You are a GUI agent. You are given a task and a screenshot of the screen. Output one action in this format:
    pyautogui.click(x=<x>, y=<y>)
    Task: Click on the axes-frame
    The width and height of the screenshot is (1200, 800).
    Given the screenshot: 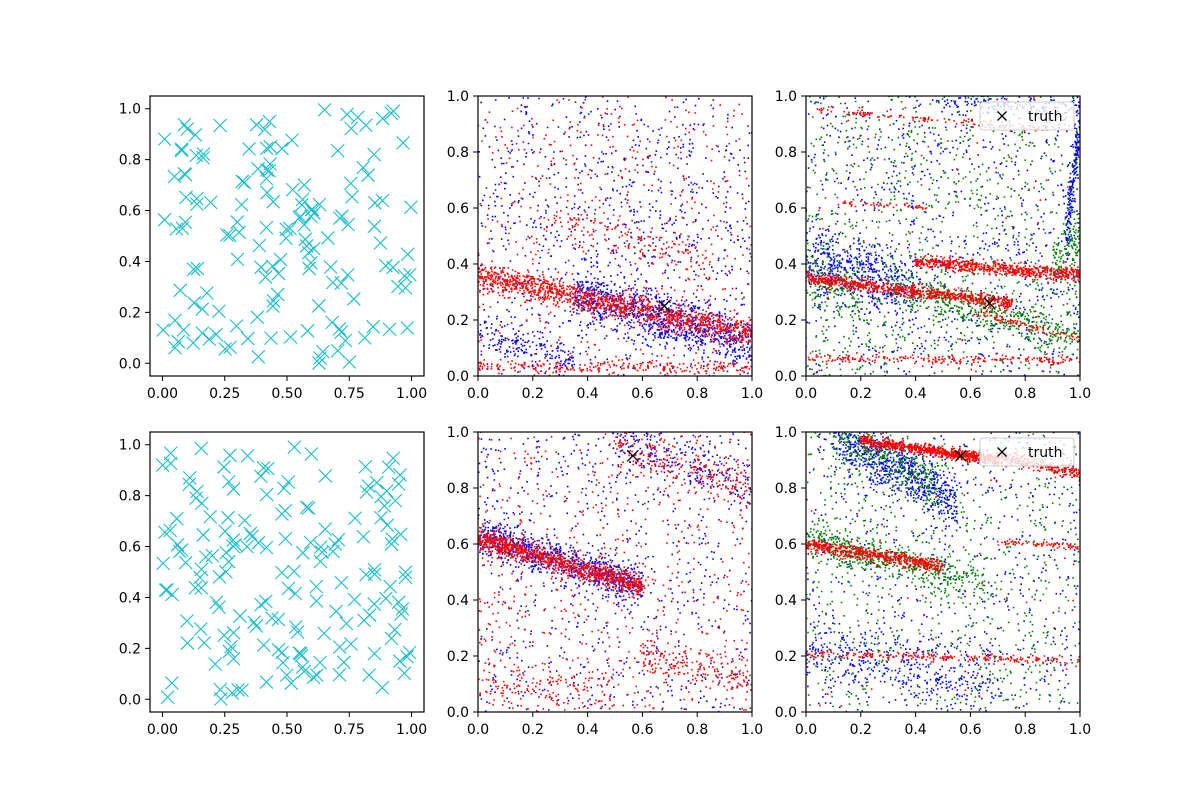 What is the action you would take?
    pyautogui.click(x=615, y=236)
    